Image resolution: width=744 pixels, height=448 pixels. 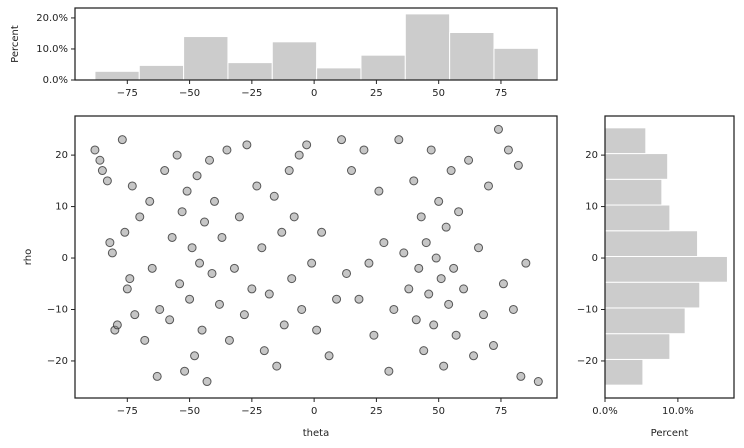 I want to click on x-tick-label: 0, so click(x=314, y=93).